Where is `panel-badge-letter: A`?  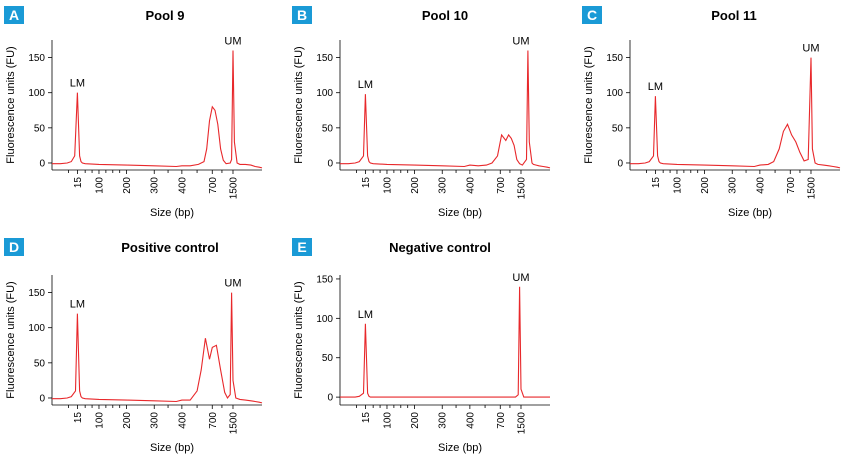
panel-badge-letter: A is located at coordinates (14, 15).